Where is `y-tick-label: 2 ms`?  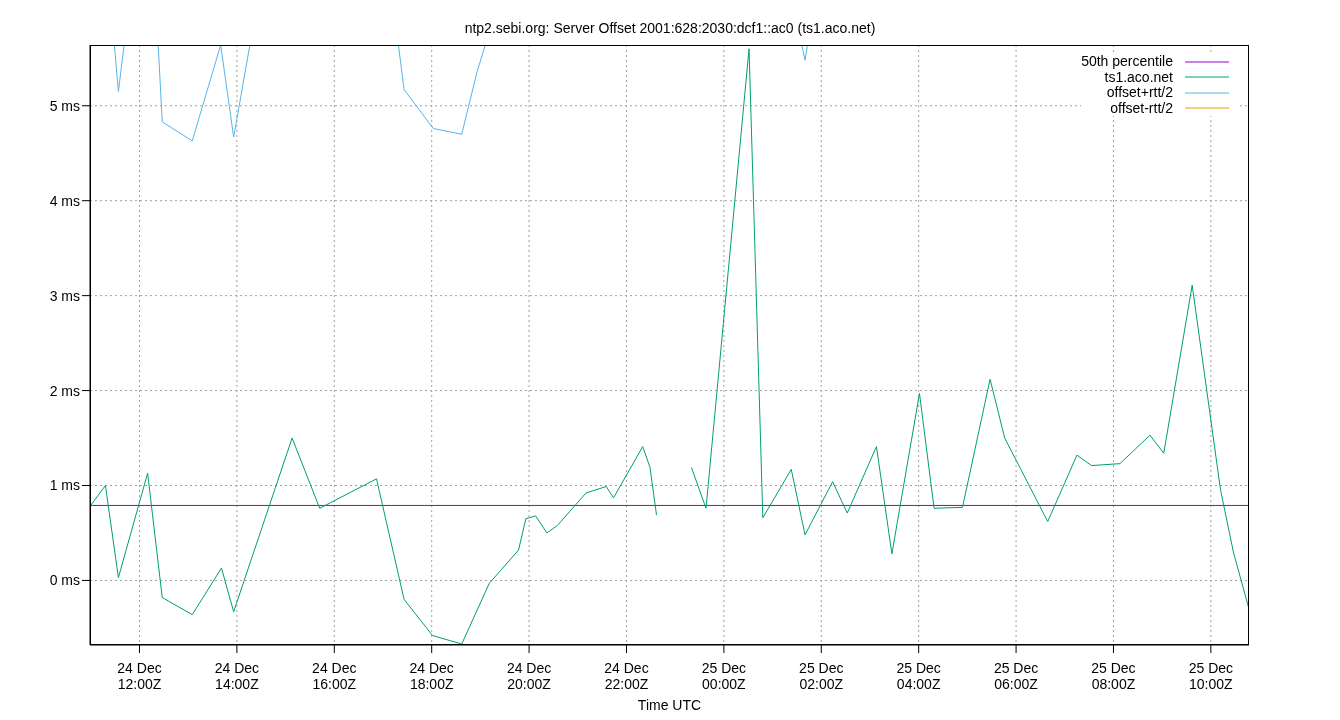 y-tick-label: 2 ms is located at coordinates (64, 390).